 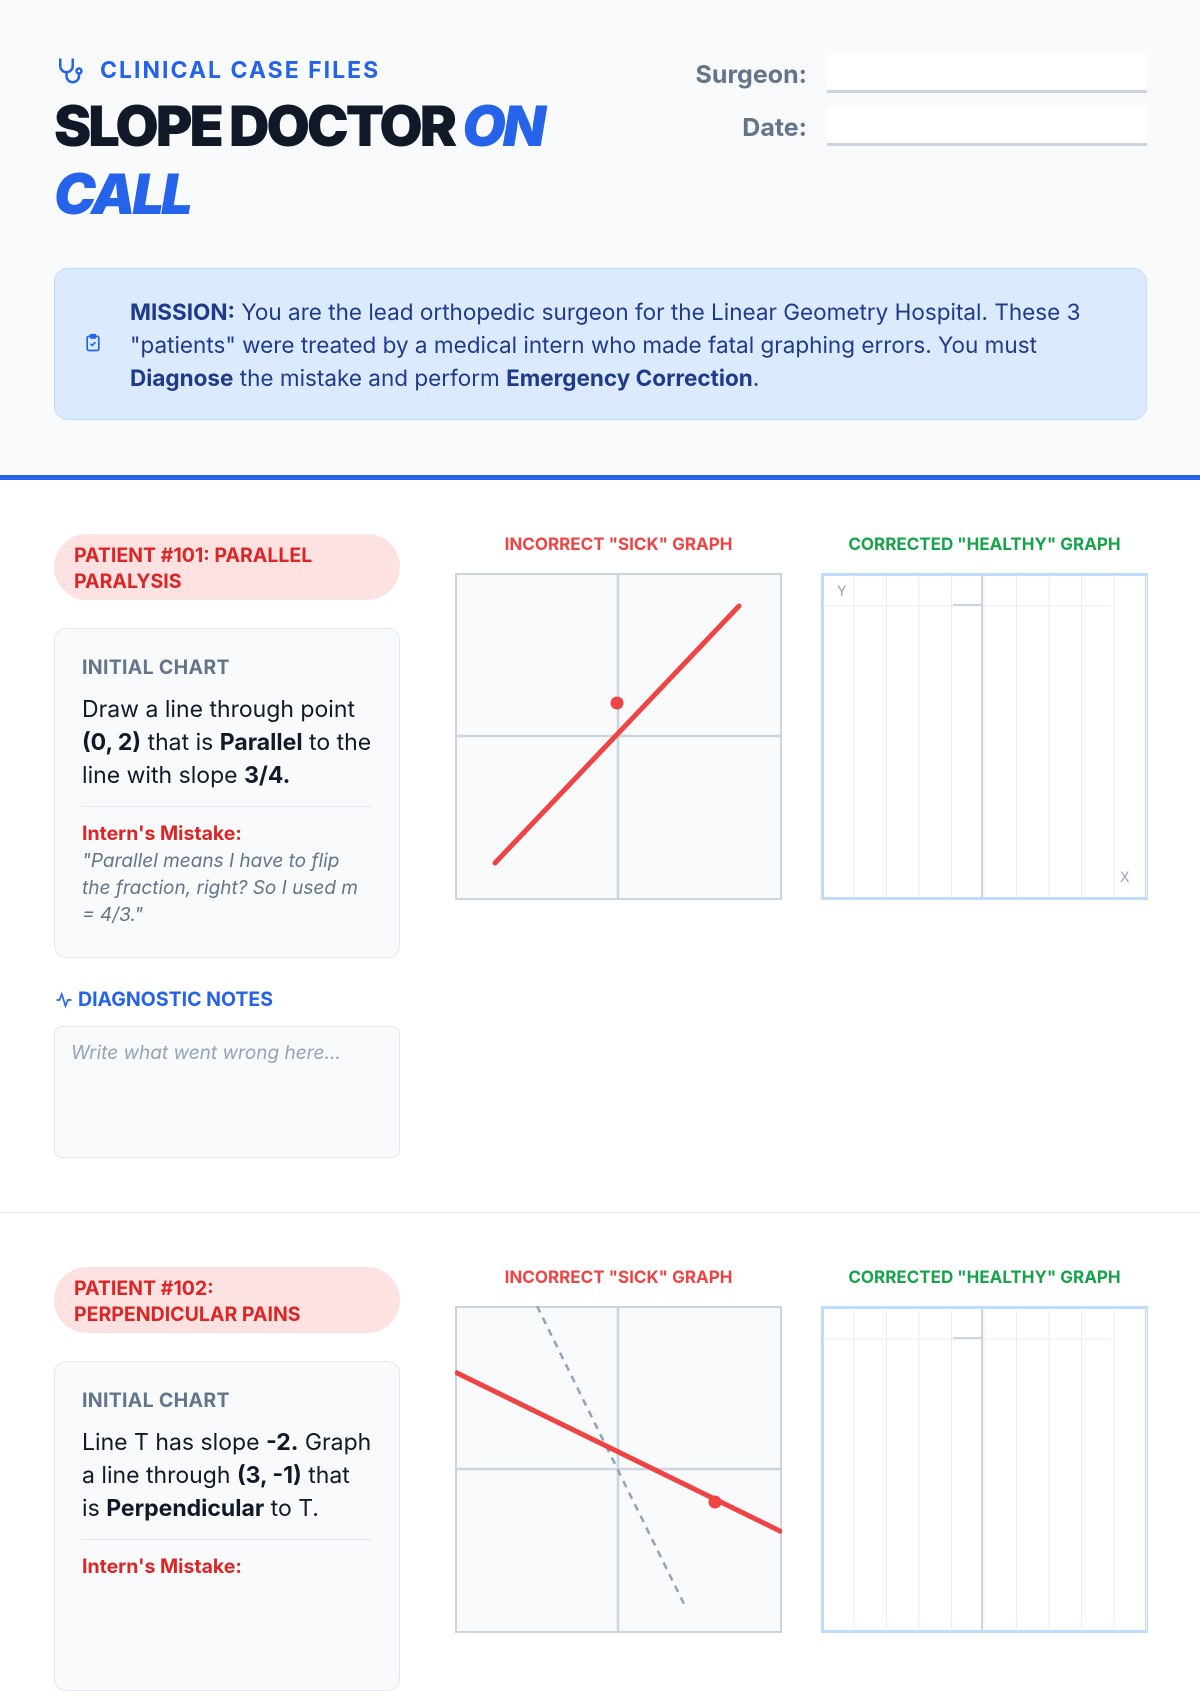 I want to click on notes-heading-text: DIAGNOSTIC NOTES, so click(x=176, y=999).